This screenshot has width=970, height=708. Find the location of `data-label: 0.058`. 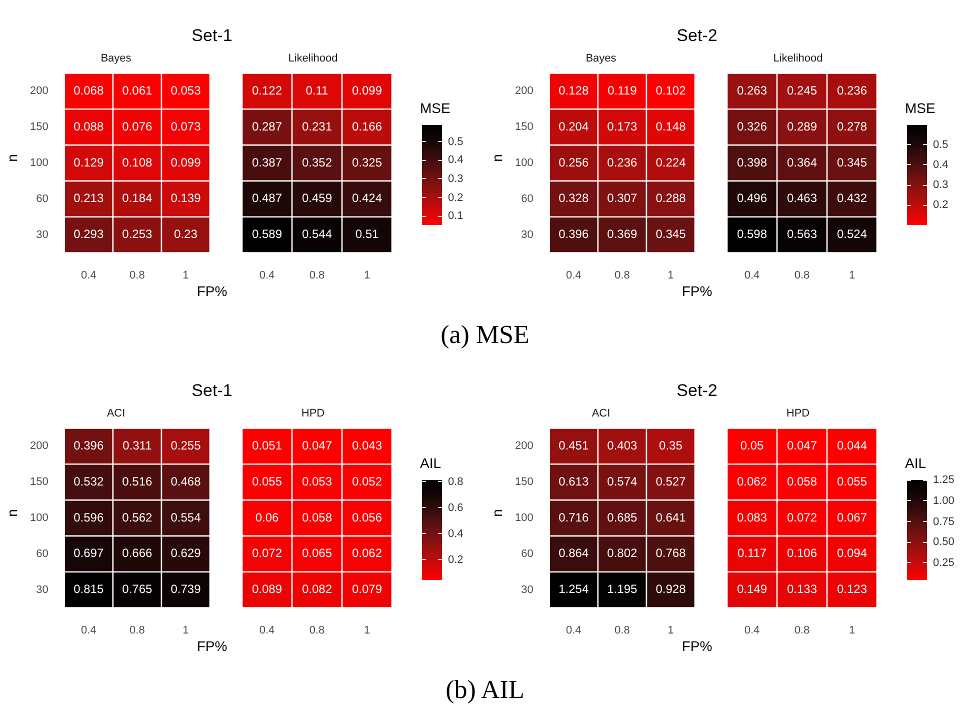

data-label: 0.058 is located at coordinates (802, 481).